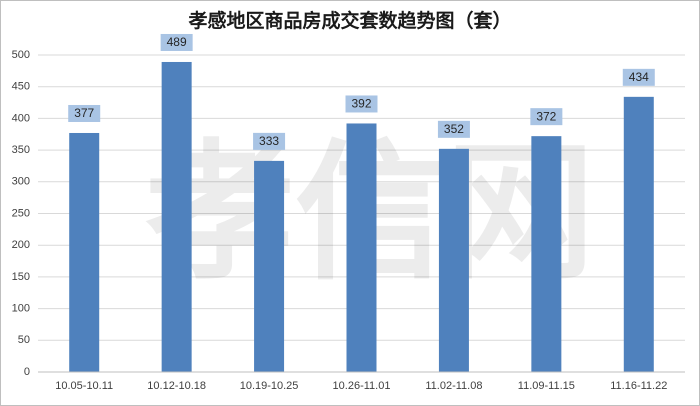 This screenshot has height=406, width=700. I want to click on y-tick-label: 150, so click(21, 277).